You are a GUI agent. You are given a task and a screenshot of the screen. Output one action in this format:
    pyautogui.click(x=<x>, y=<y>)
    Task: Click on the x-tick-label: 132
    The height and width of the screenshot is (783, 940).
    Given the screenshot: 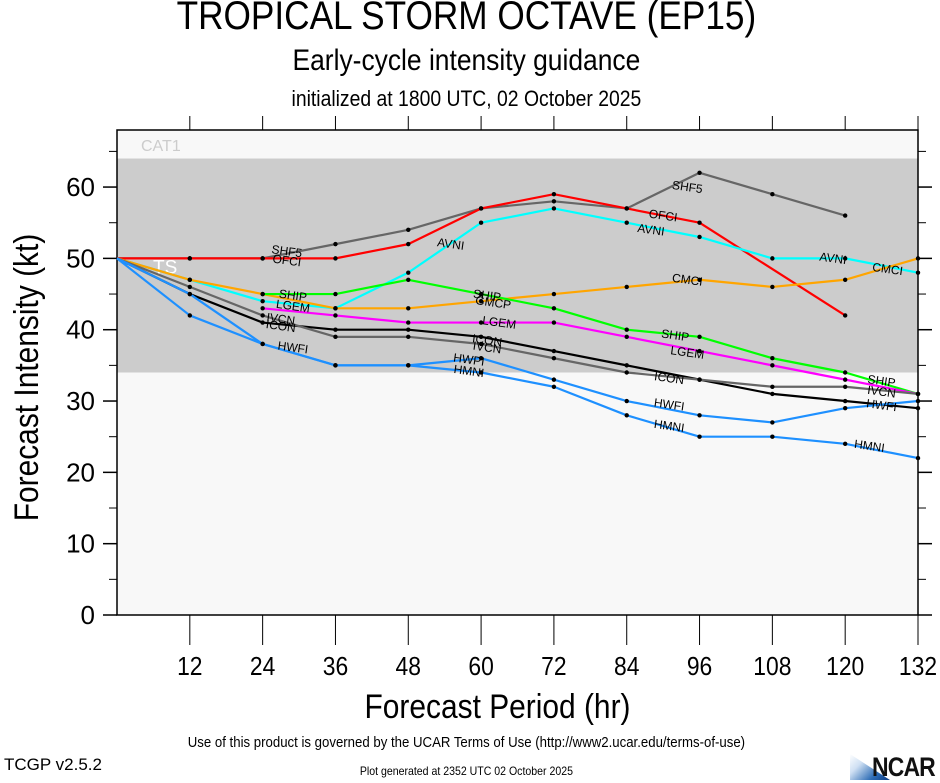 What is the action you would take?
    pyautogui.click(x=918, y=667)
    